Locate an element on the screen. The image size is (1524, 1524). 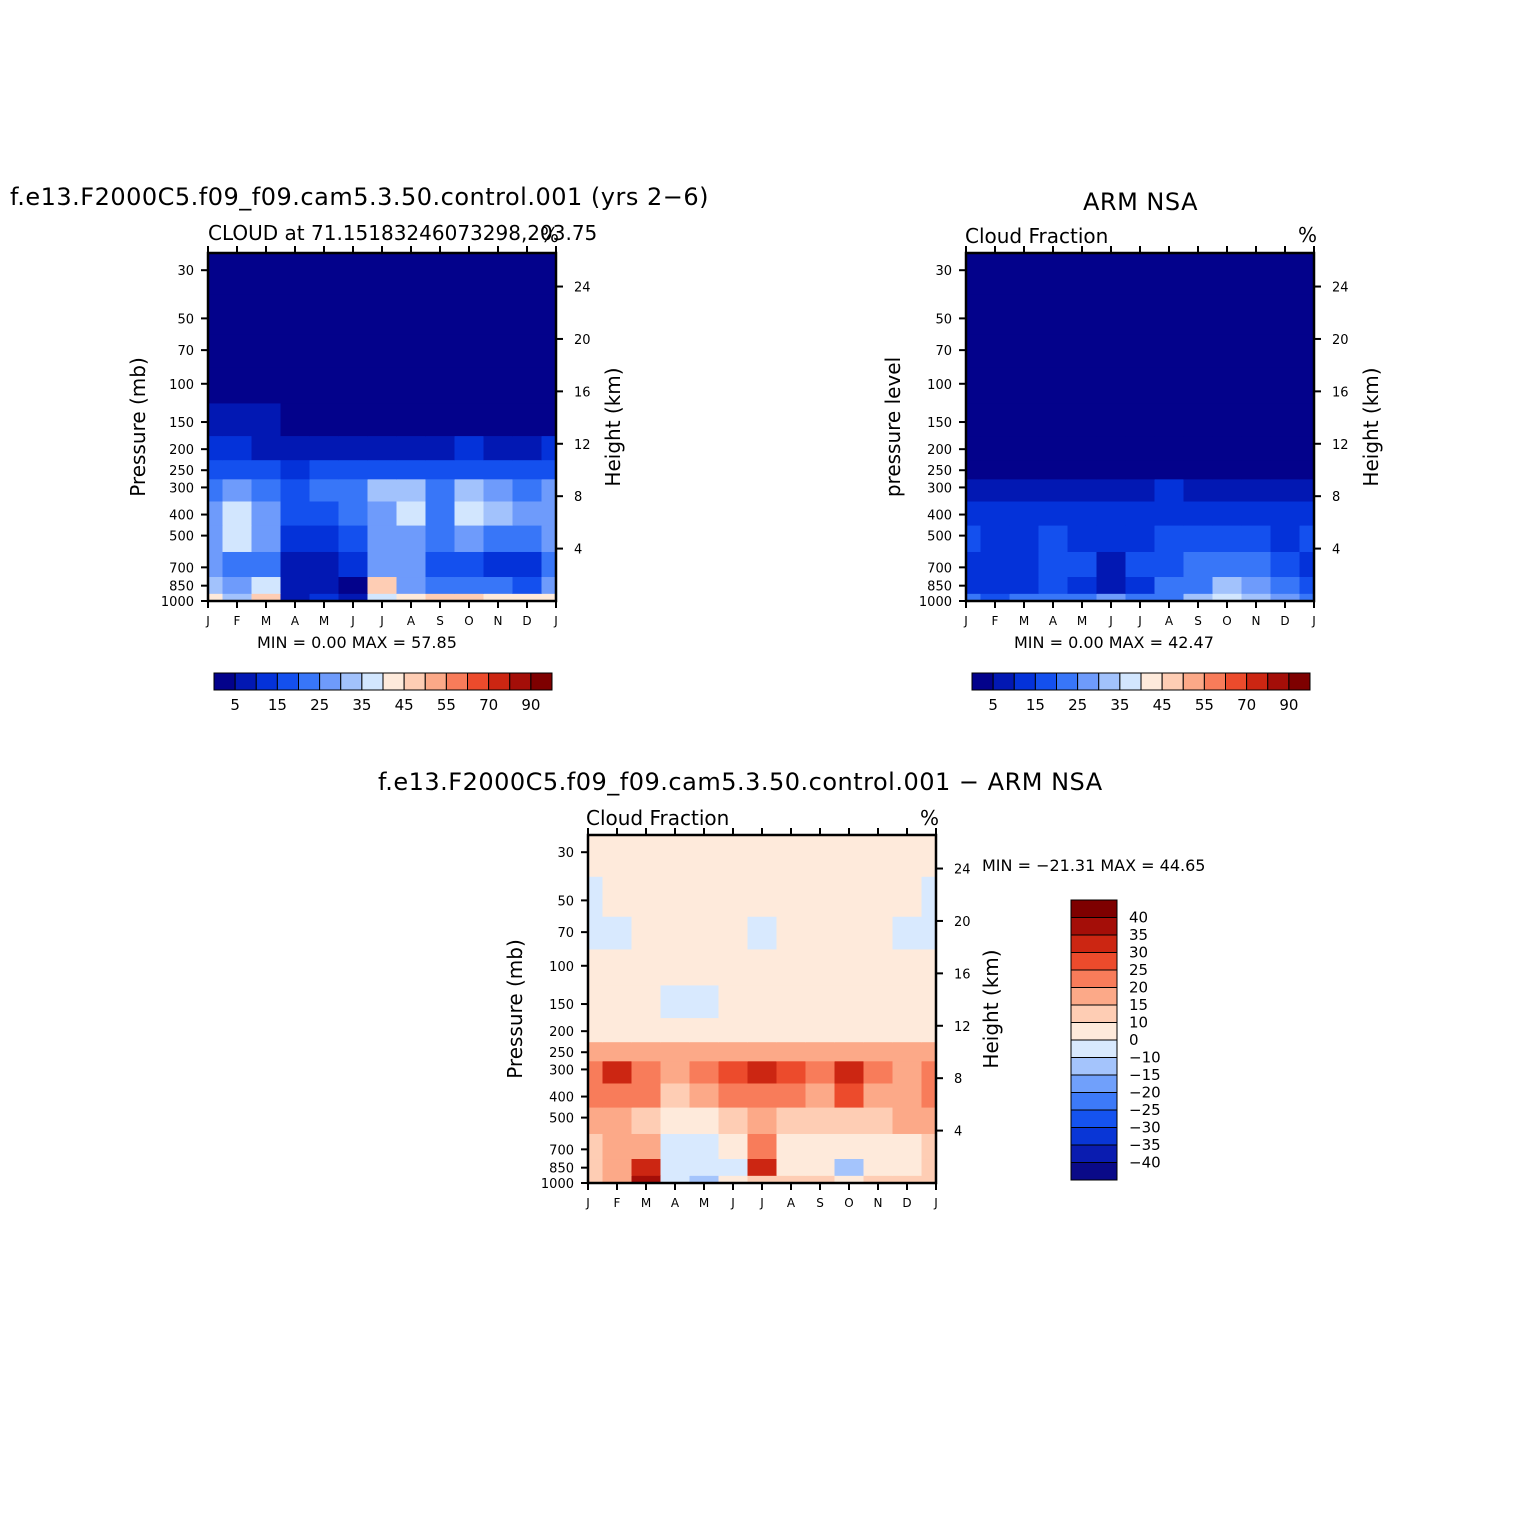
panel-model-left-label: CLOUD at 71.15183246073298,203.75 is located at coordinates (403, 233).